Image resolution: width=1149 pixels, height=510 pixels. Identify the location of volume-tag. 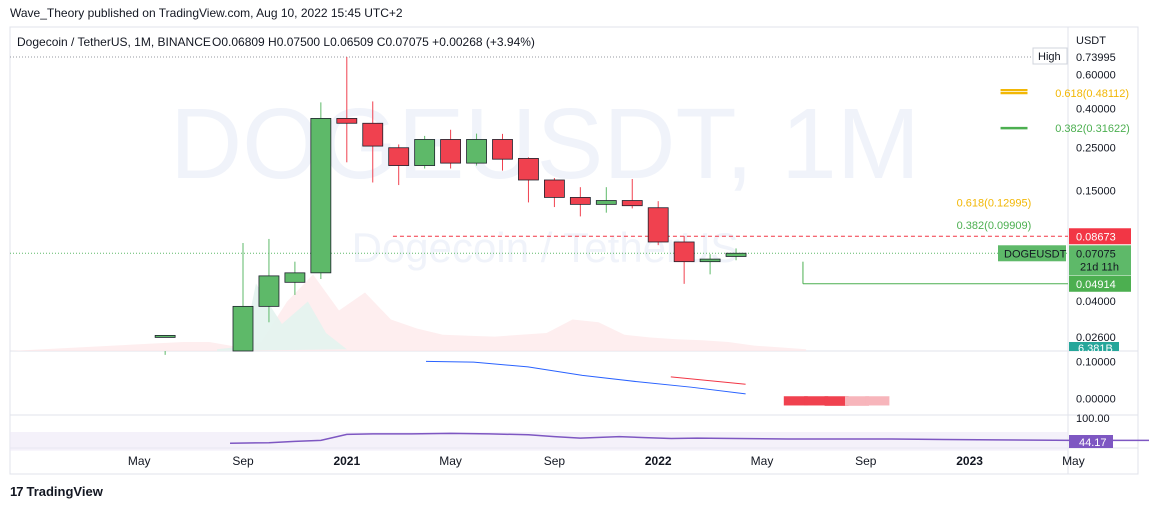
(1094, 346).